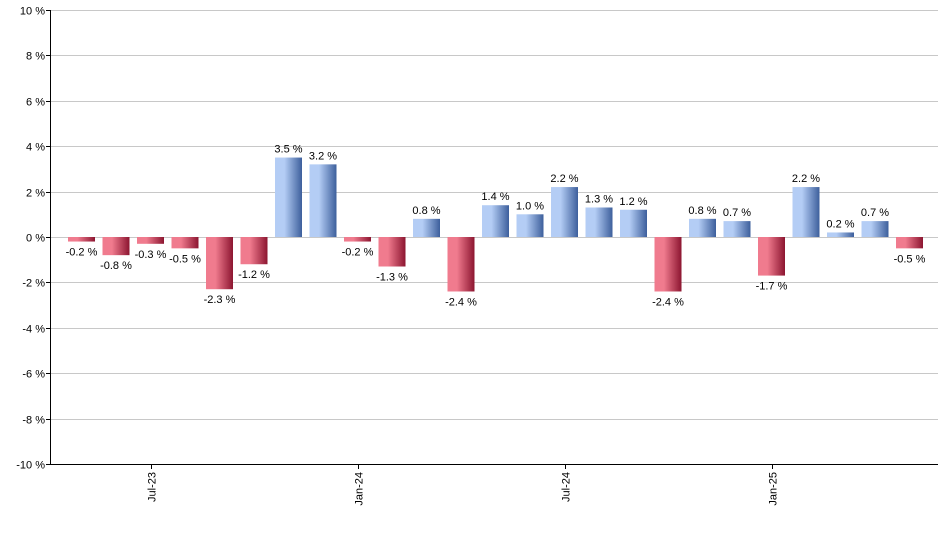  What do you see at coordinates (463, 485) in the screenshot?
I see `x-axis-ticks: Jul-23 Jan-24 Jul-24 Jan-25` at bounding box center [463, 485].